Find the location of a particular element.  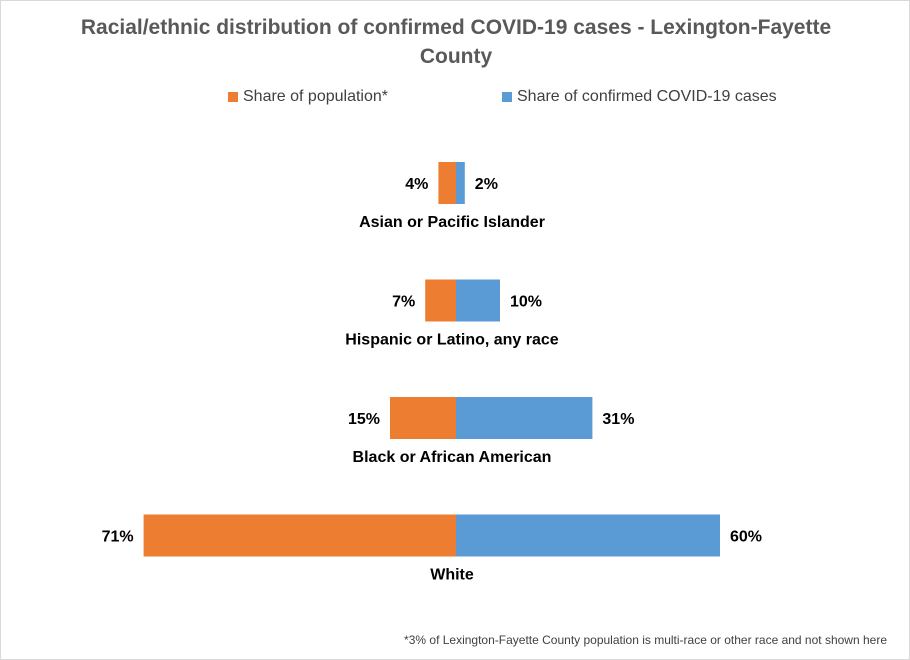

legend-swatch-cases is located at coordinates (507, 97).